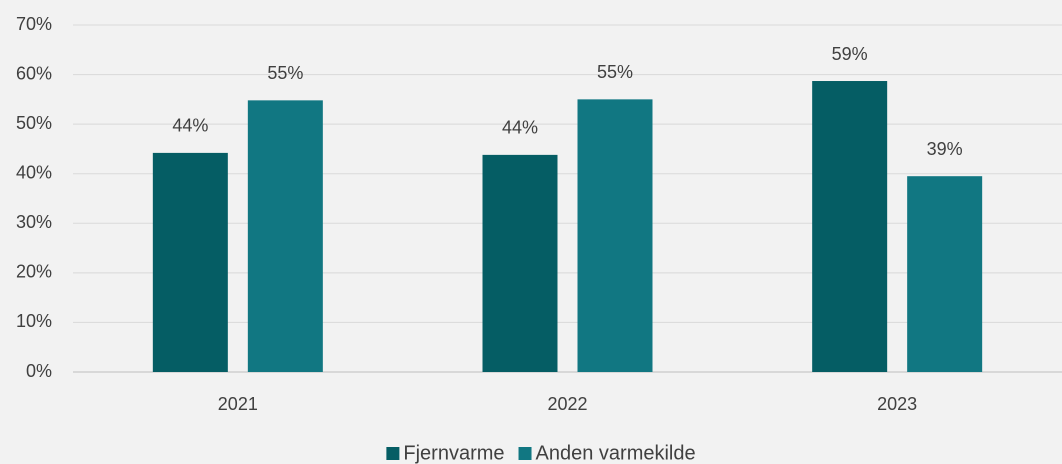 Image resolution: width=1062 pixels, height=464 pixels. What do you see at coordinates (34, 123) in the screenshot?
I see `y-tick-label: 50%` at bounding box center [34, 123].